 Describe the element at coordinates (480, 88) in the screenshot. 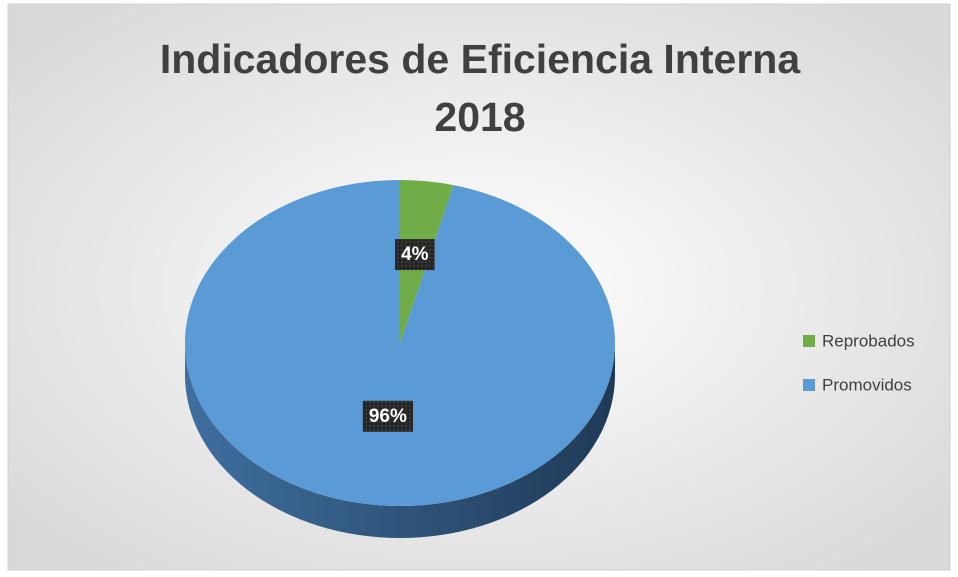

I see `chart-title: Indicadores de Eficiencia Interna 2018` at that location.